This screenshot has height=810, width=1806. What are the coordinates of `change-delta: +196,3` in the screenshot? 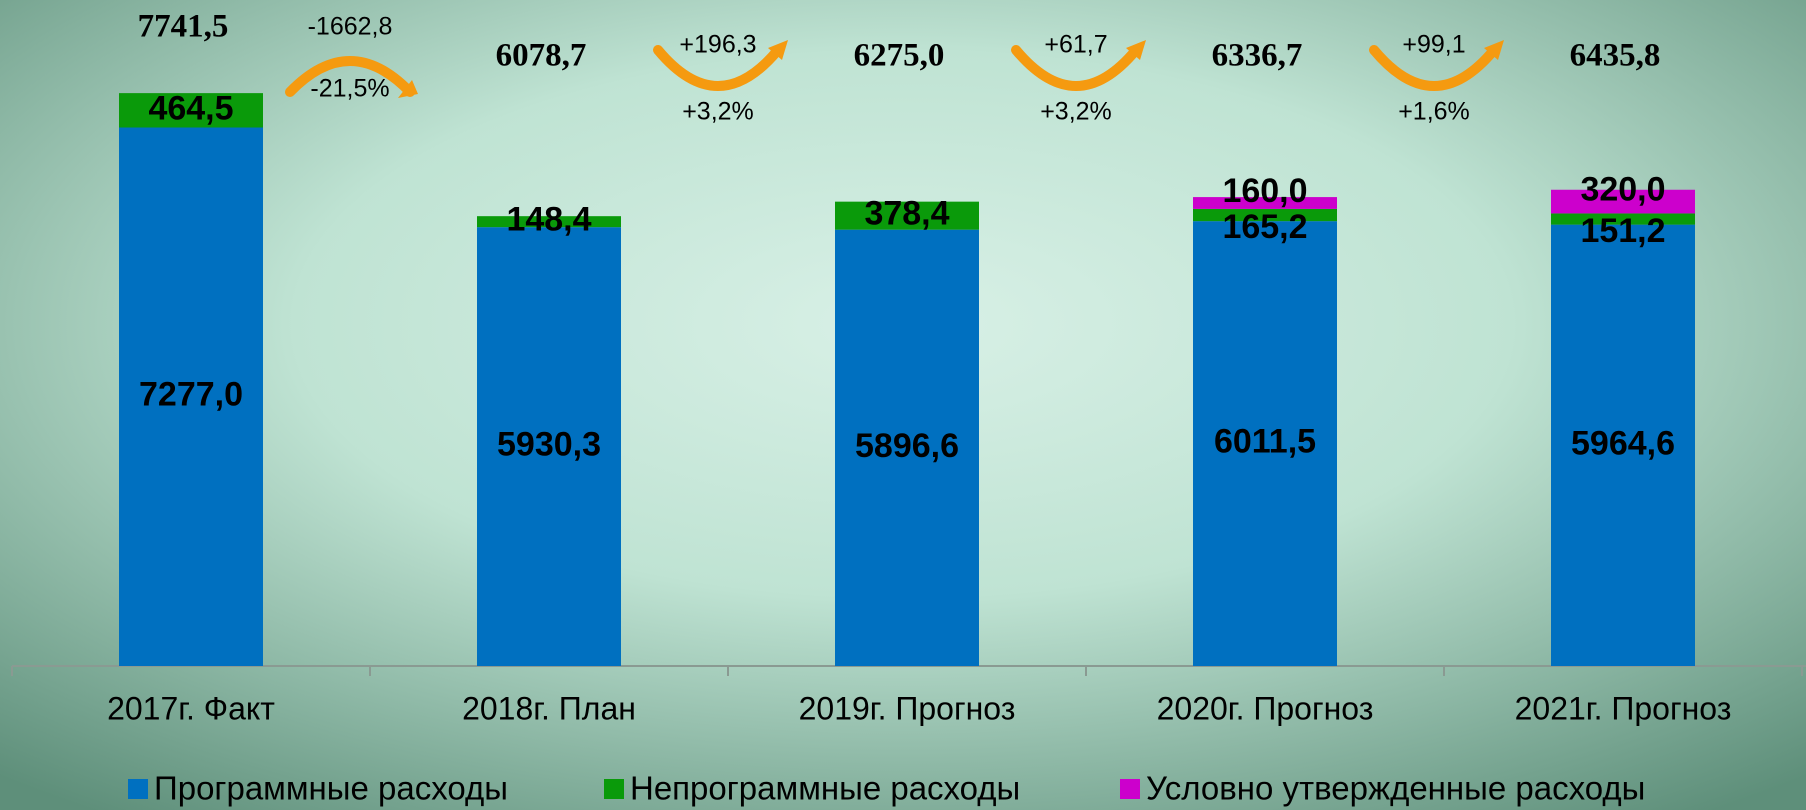 It's located at (717, 45).